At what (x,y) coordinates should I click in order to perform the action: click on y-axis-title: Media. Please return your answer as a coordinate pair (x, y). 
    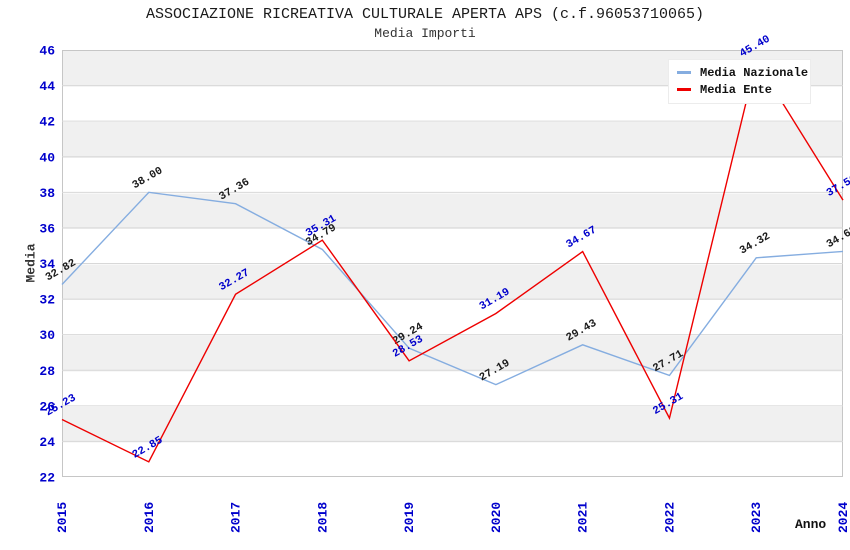
    Looking at the image, I should click on (31, 263).